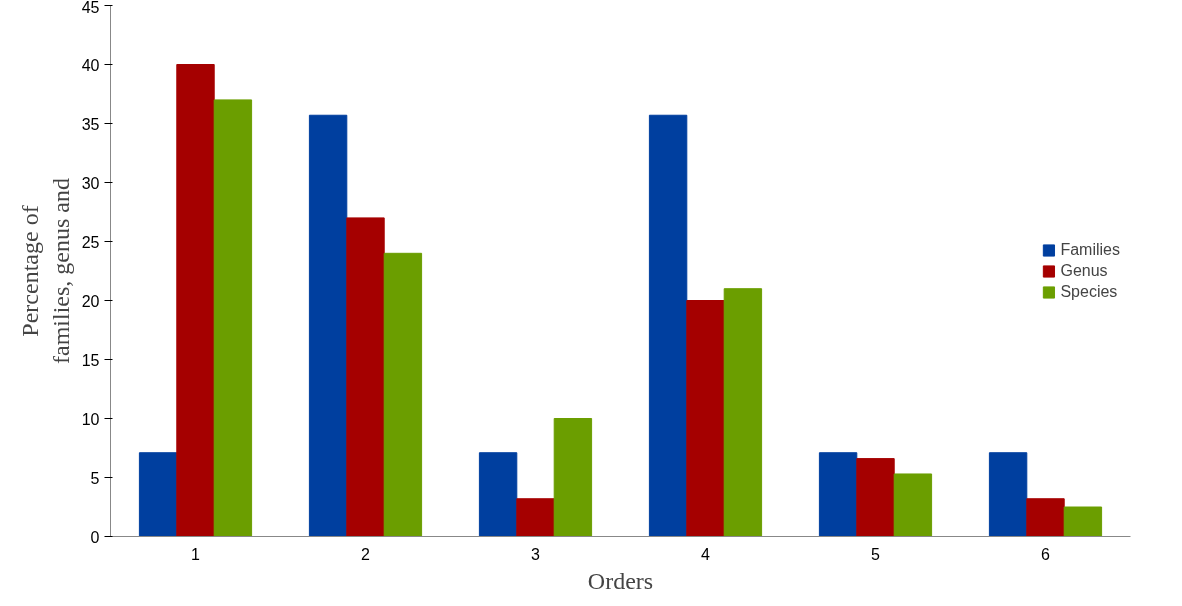  I want to click on x-tick-label: 4, so click(706, 554).